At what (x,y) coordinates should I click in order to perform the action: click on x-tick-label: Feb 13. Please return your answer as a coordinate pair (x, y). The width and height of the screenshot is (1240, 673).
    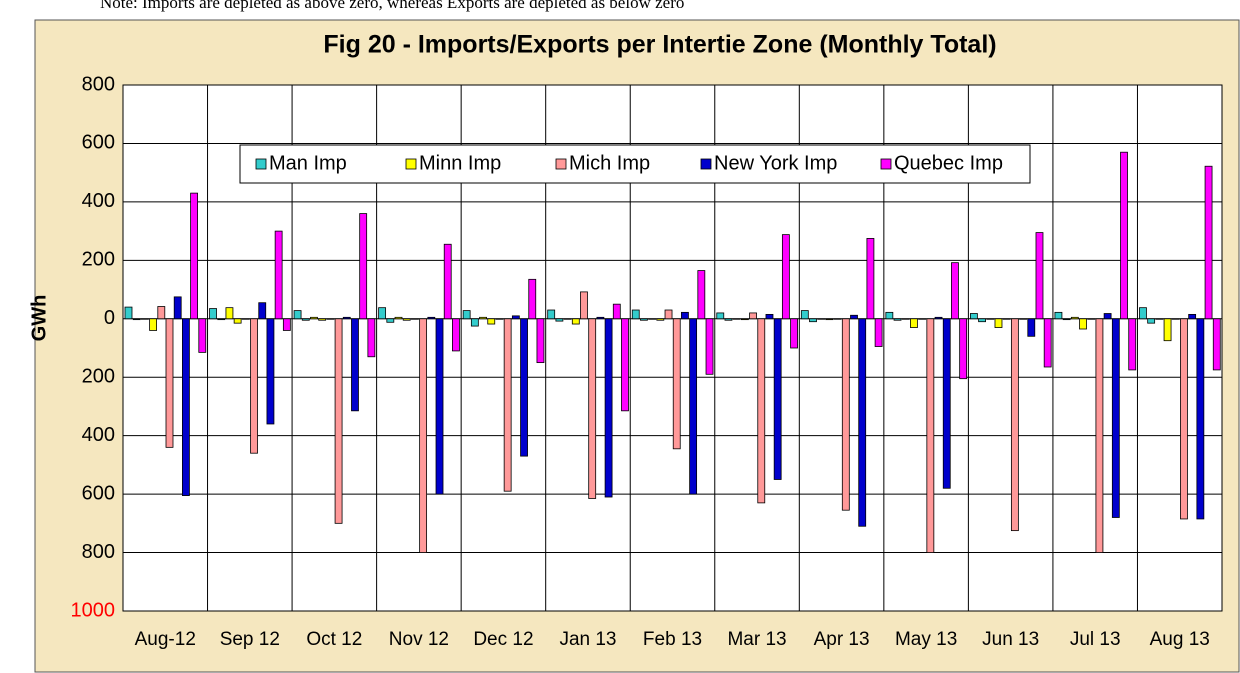
    Looking at the image, I should click on (672, 639).